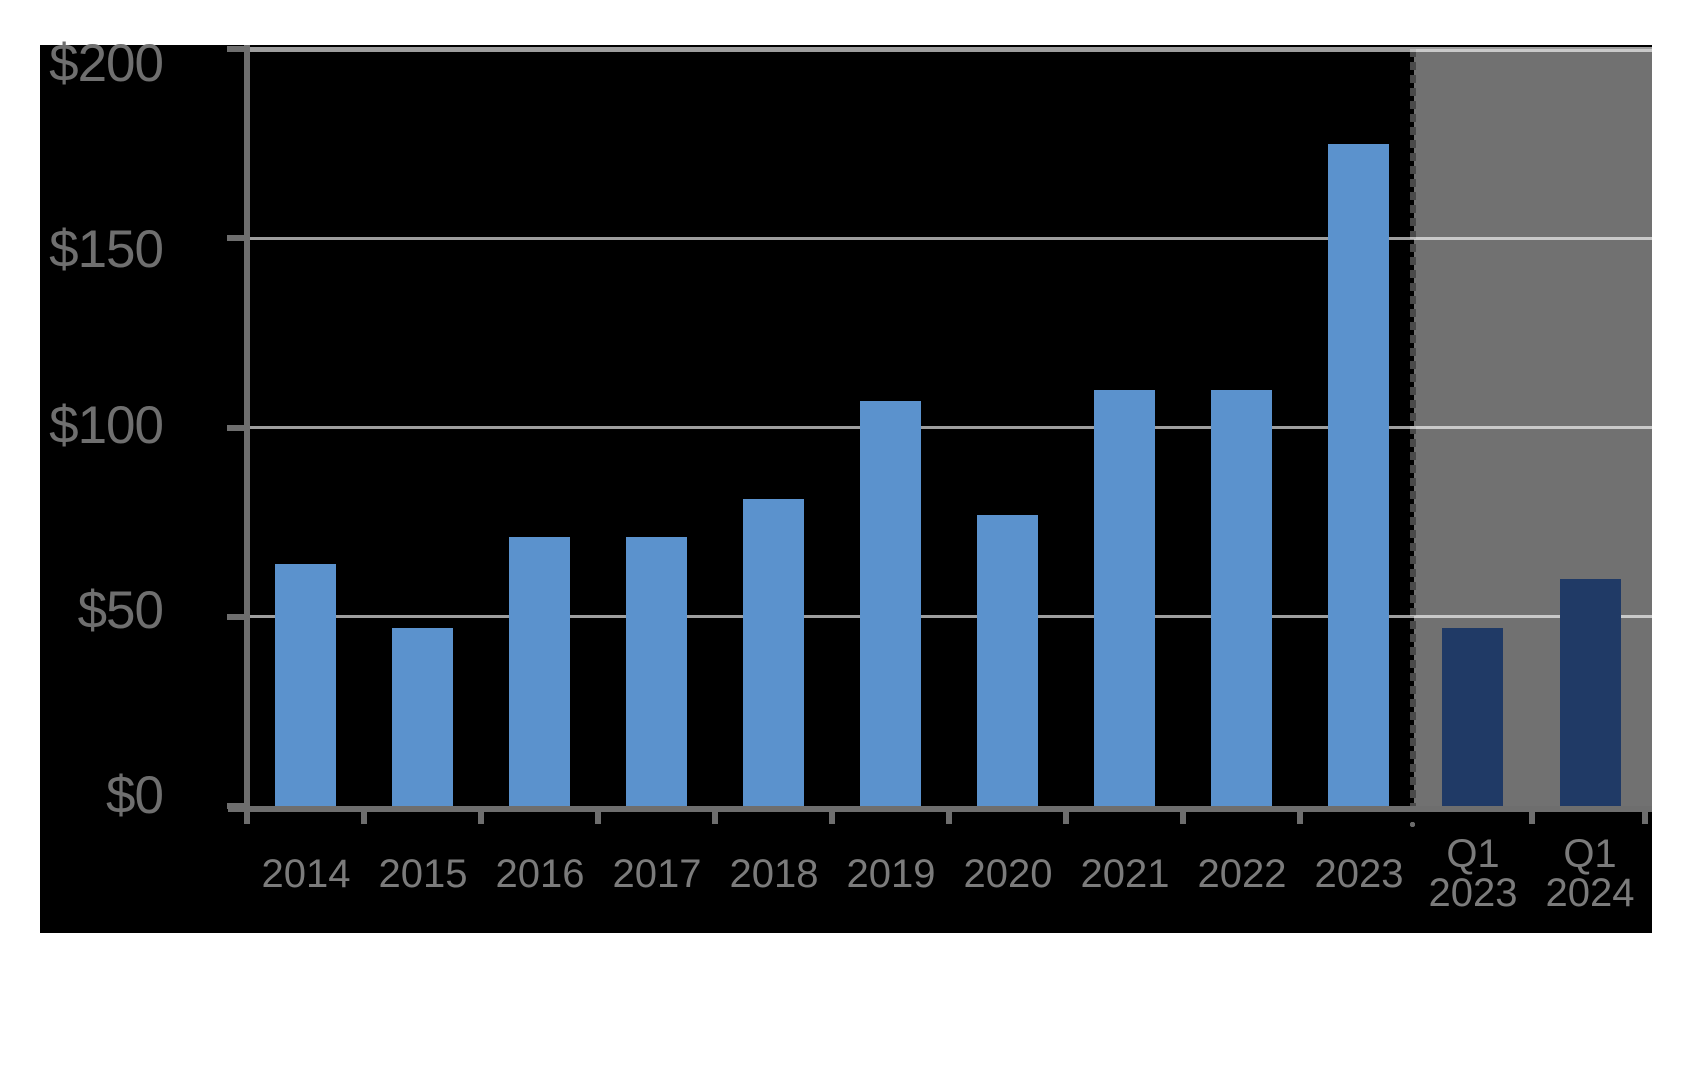  I want to click on x-axis-label-line: 2018, so click(774, 874).